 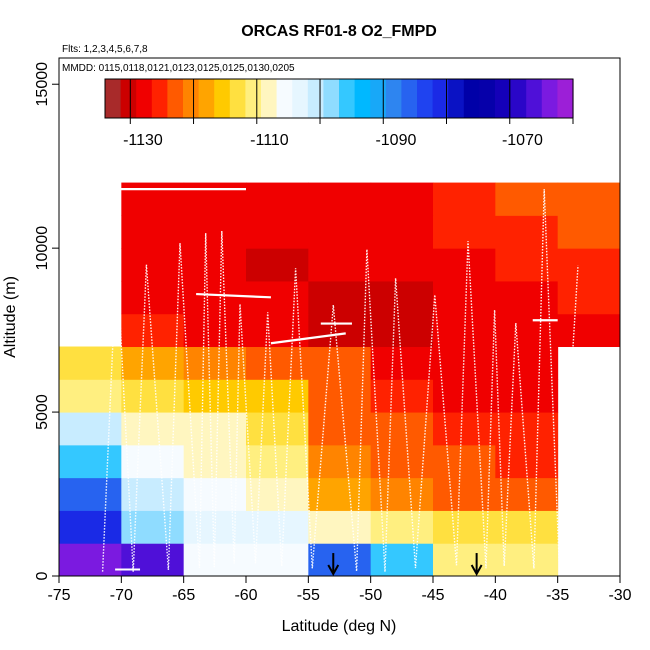 I want to click on arrows, so click(x=405, y=565).